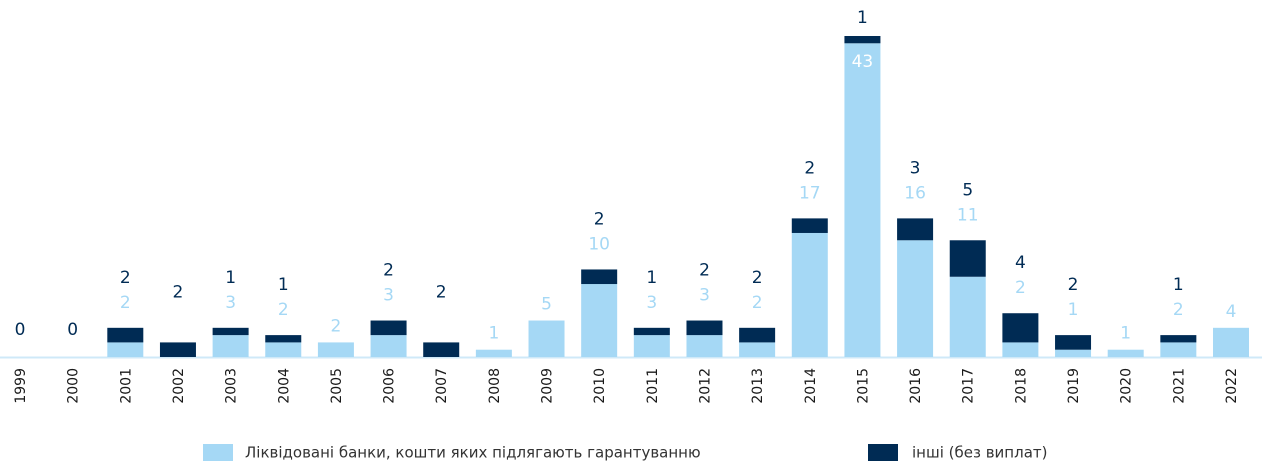 The height and width of the screenshot is (461, 1266). Describe the element at coordinates (126, 386) in the screenshot. I see `x-tick-label: 2001` at that location.